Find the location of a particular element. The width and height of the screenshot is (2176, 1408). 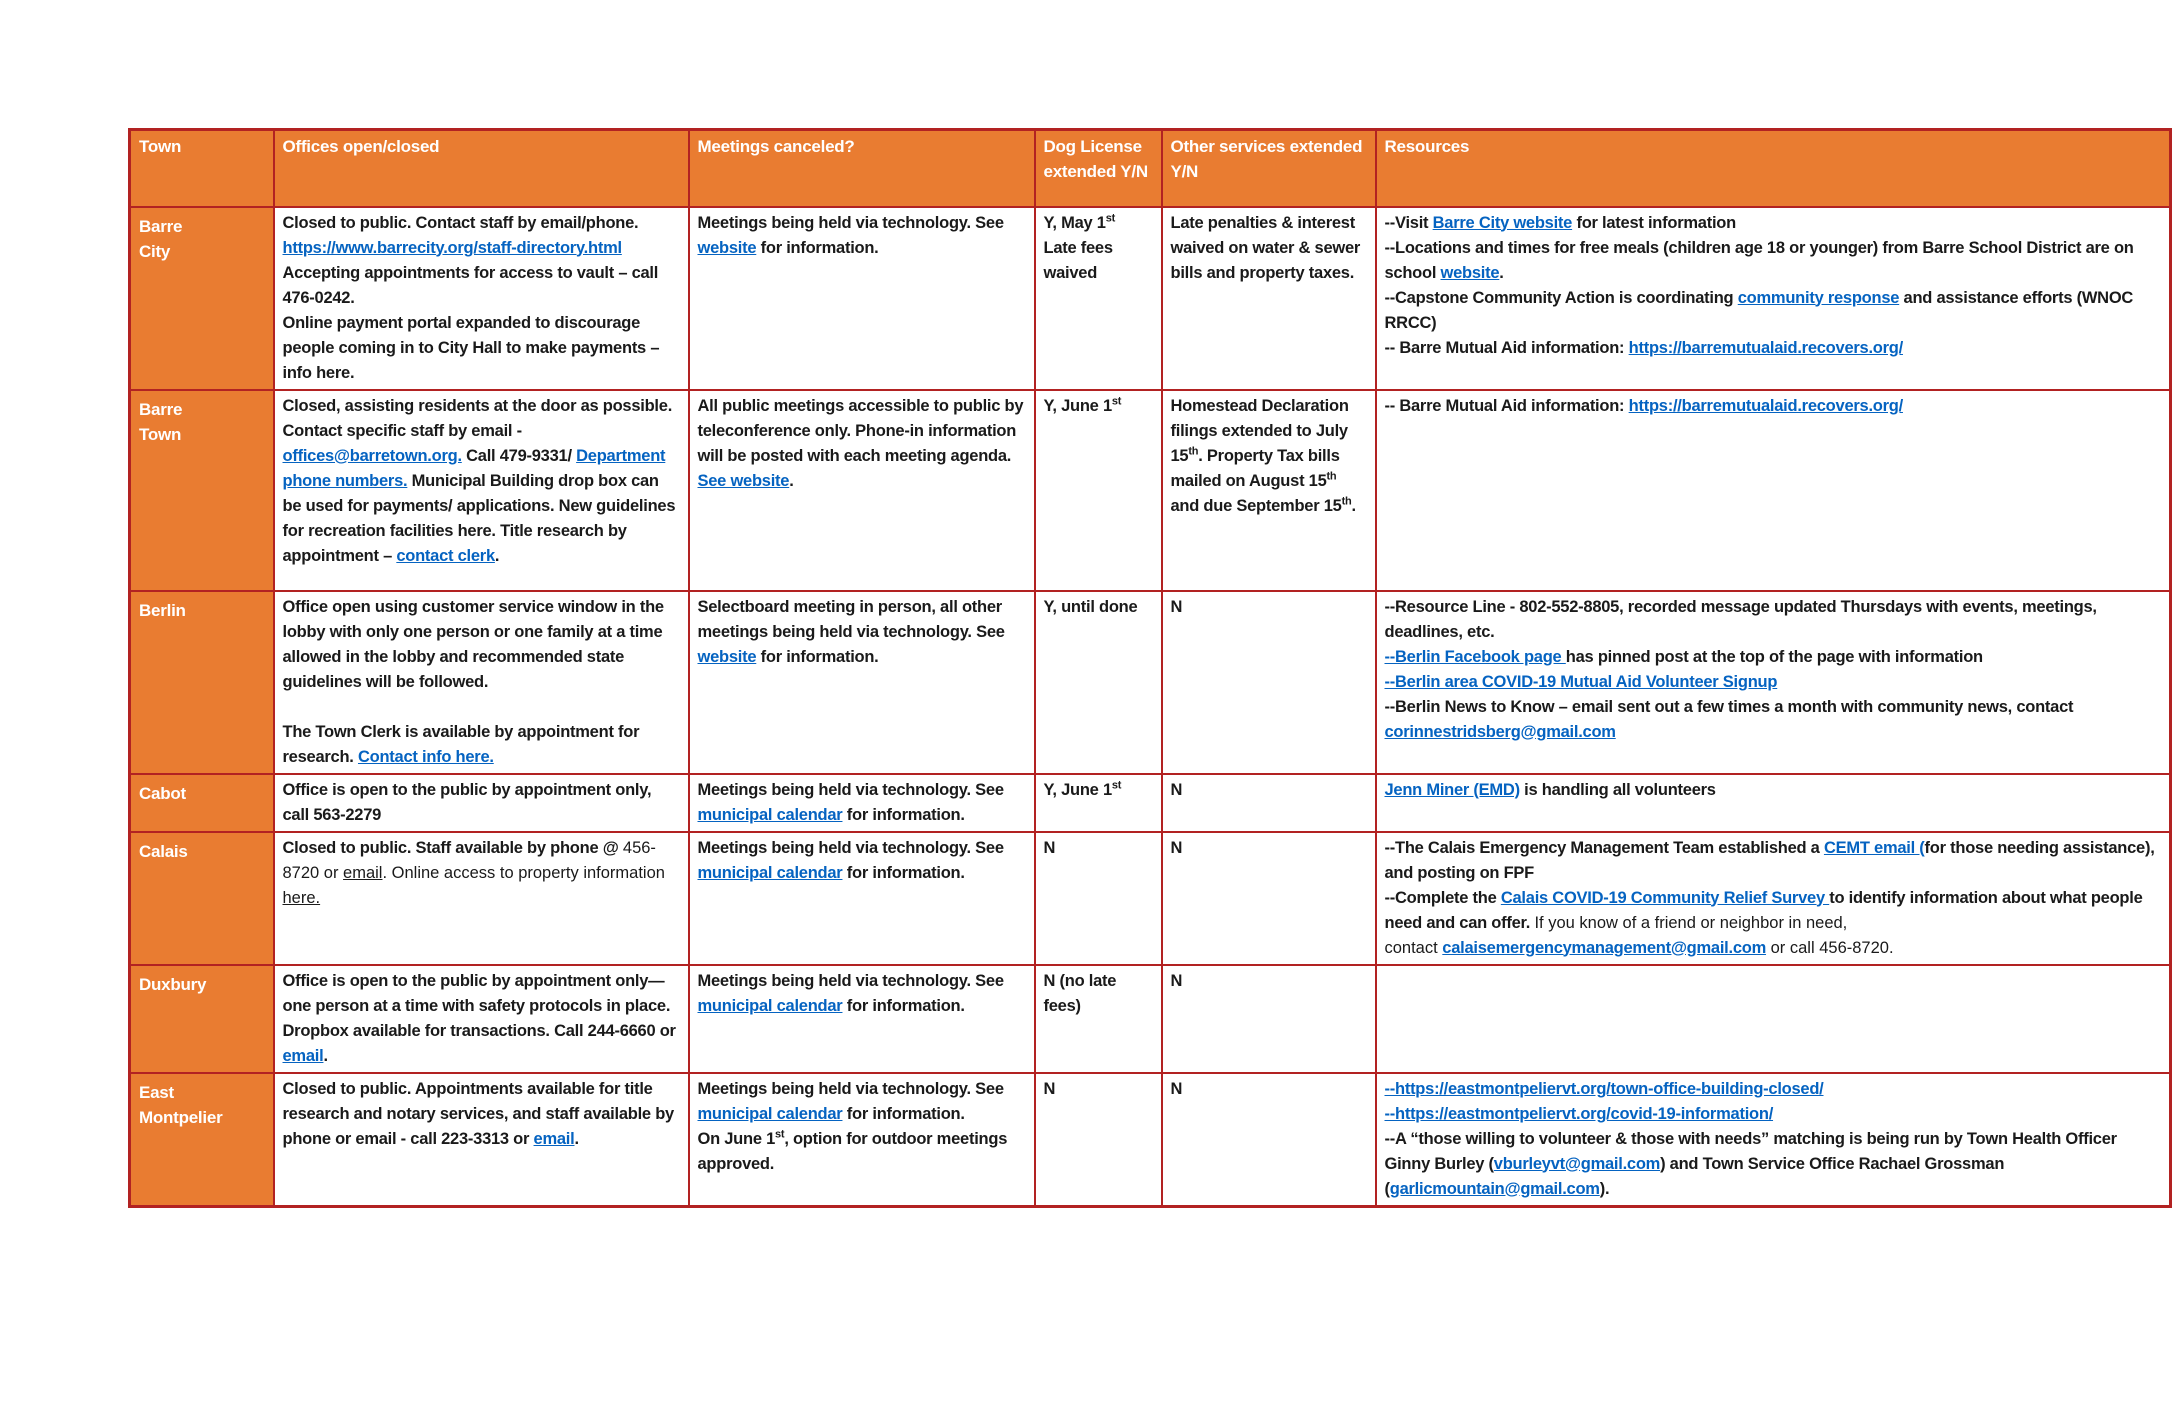

text-segment: . Online access to property information is located at coordinates (523, 872).